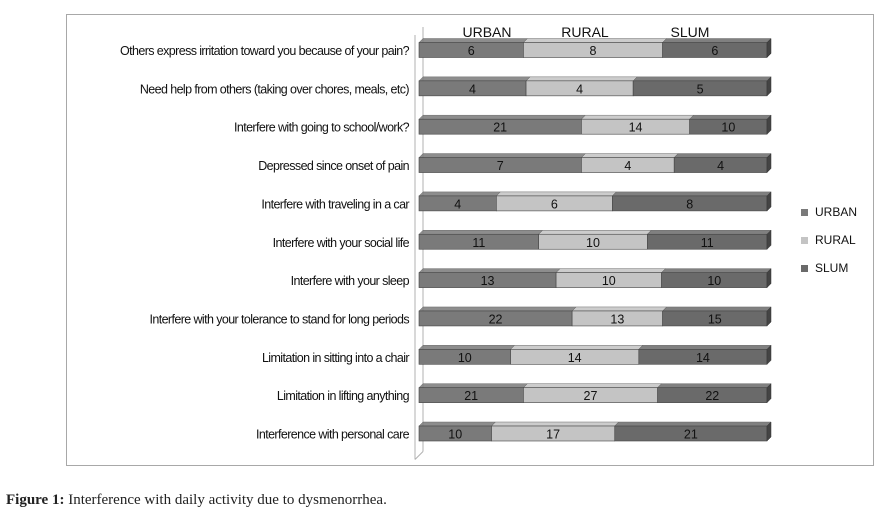  What do you see at coordinates (831, 268) in the screenshot?
I see `legend-label: SLUM` at bounding box center [831, 268].